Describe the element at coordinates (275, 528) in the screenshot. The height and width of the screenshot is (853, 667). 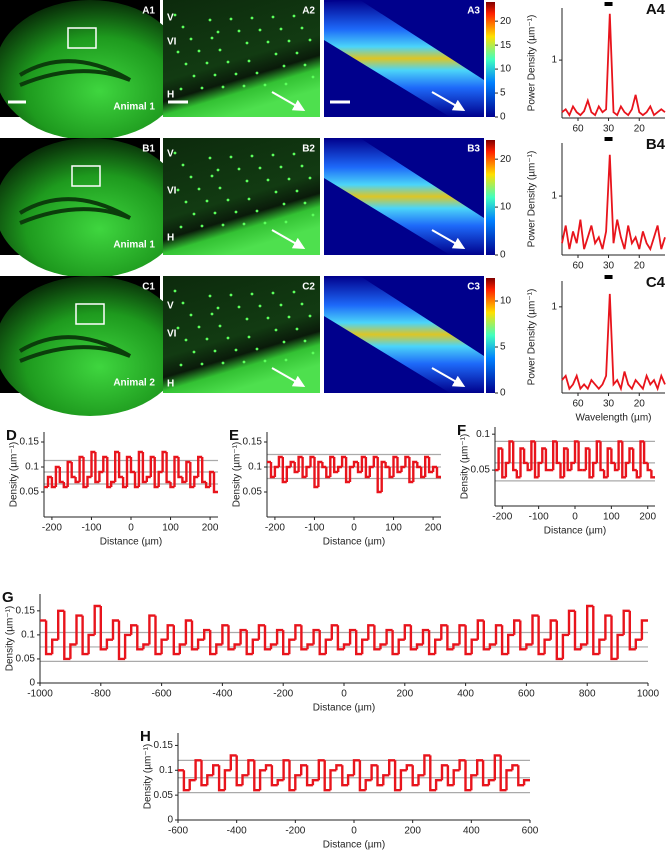
I see `x-tick-label: -200` at that location.